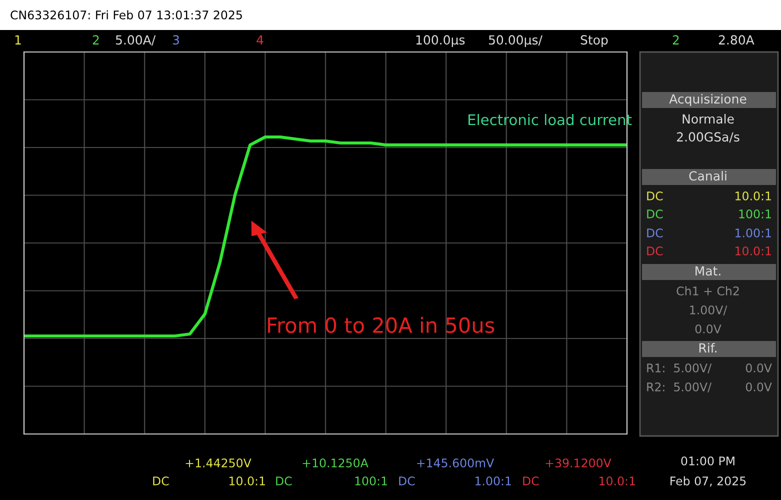 Image resolution: width=781 pixels, height=500 pixels. Describe the element at coordinates (708, 271) in the screenshot. I see `text: Mat.` at that location.